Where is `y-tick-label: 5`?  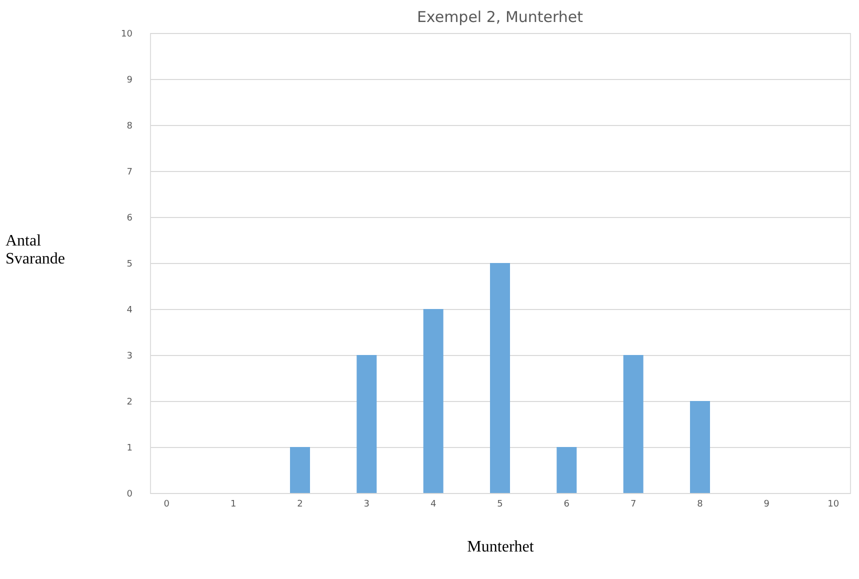 y-tick-label: 5 is located at coordinates (129, 265).